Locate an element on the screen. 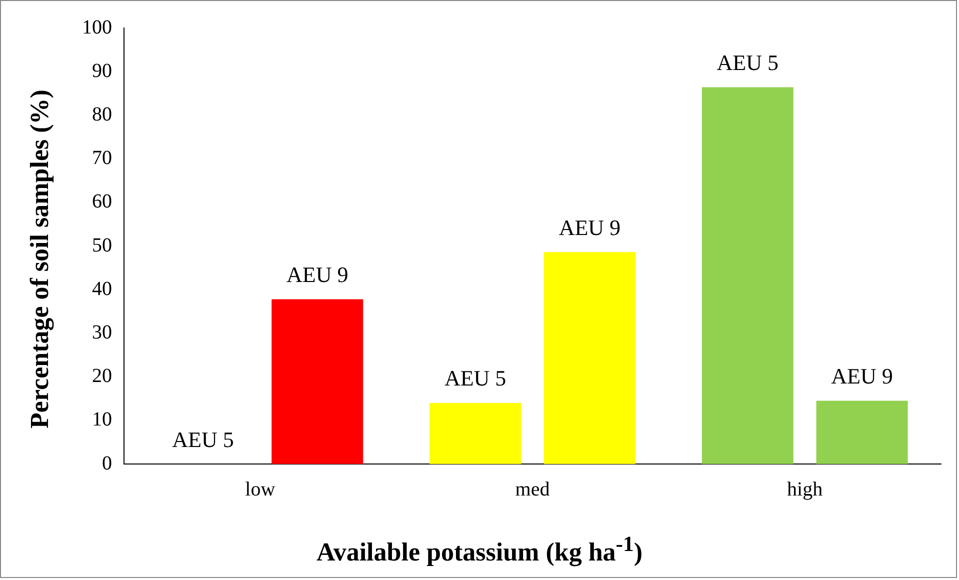 This screenshot has height=580, width=959. y-tick-label: 10 is located at coordinates (102, 419).